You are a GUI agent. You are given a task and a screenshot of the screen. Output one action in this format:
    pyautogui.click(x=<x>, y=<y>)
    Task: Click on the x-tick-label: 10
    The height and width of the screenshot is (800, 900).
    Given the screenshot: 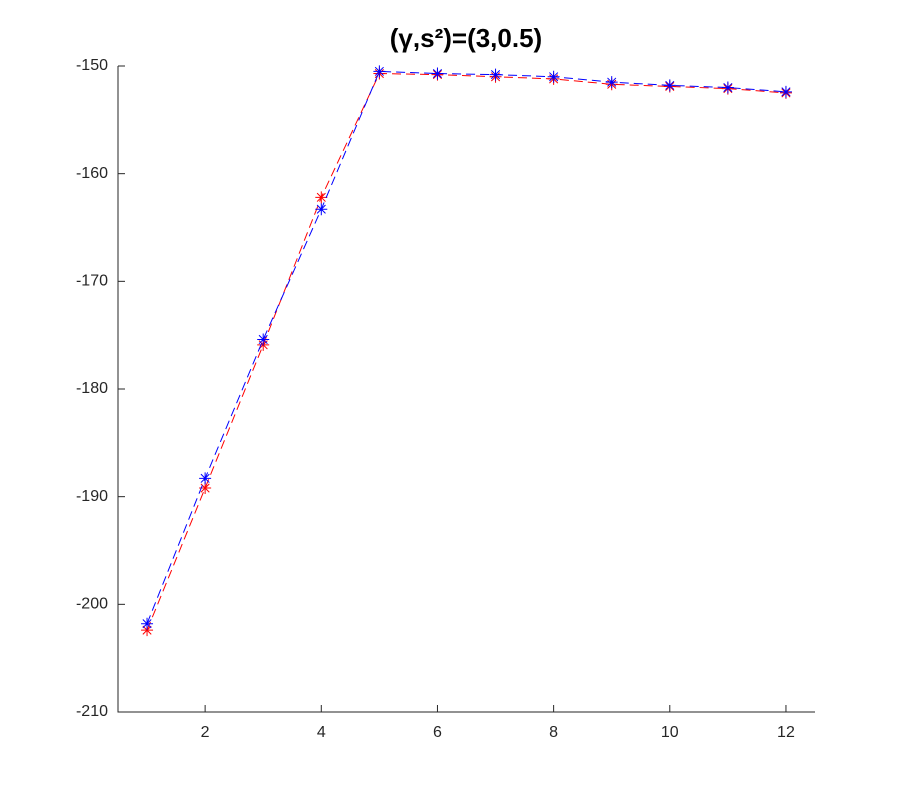 What is the action you would take?
    pyautogui.click(x=670, y=732)
    